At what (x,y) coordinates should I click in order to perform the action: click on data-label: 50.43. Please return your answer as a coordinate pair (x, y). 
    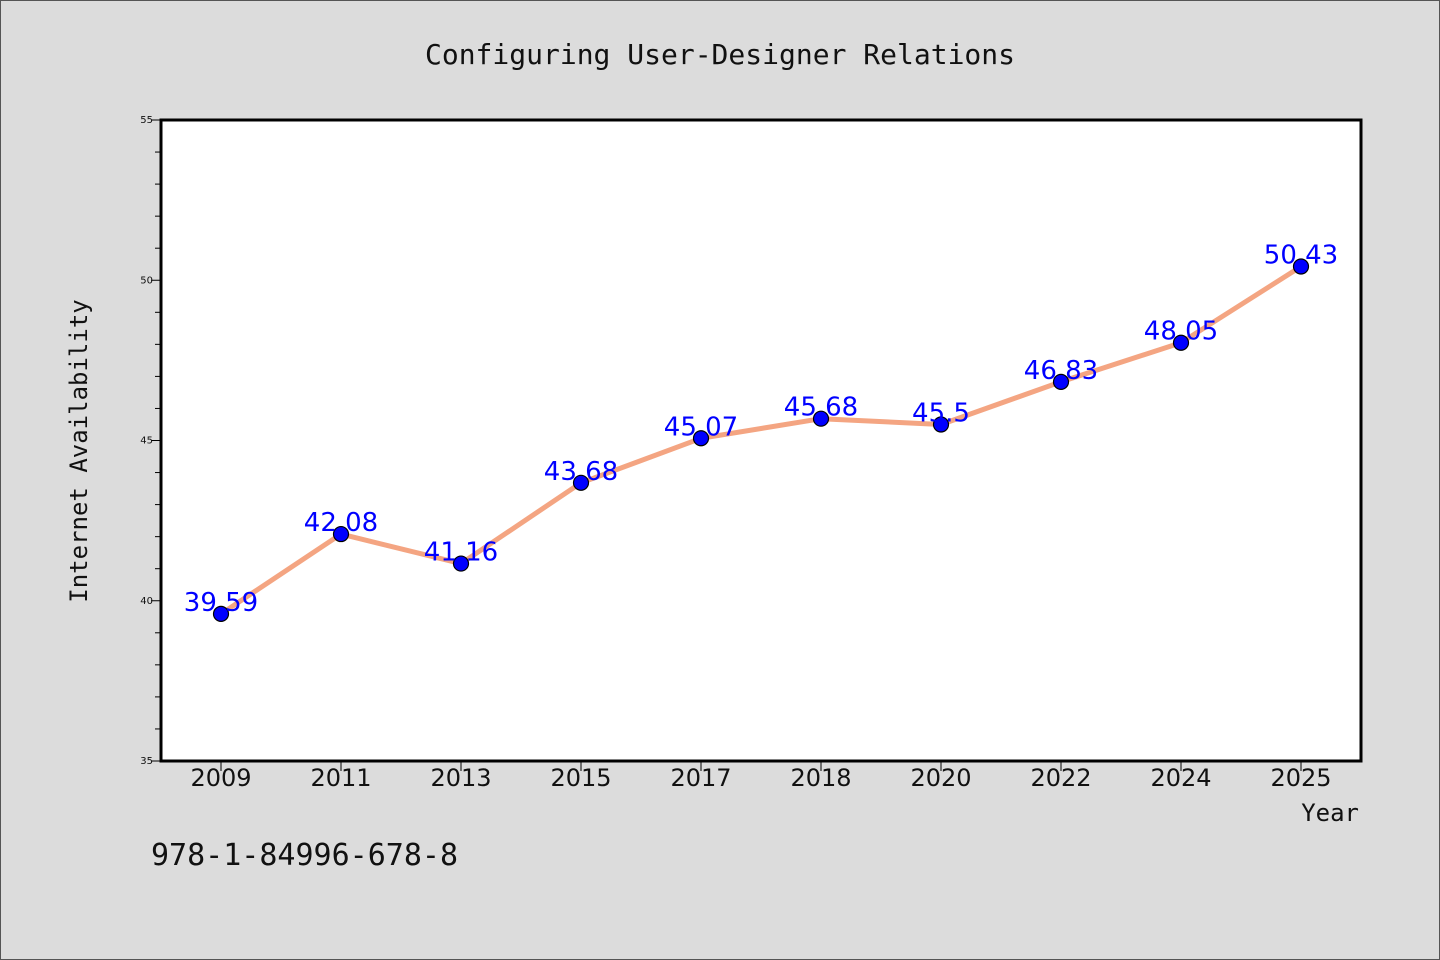
    Looking at the image, I should click on (1301, 255).